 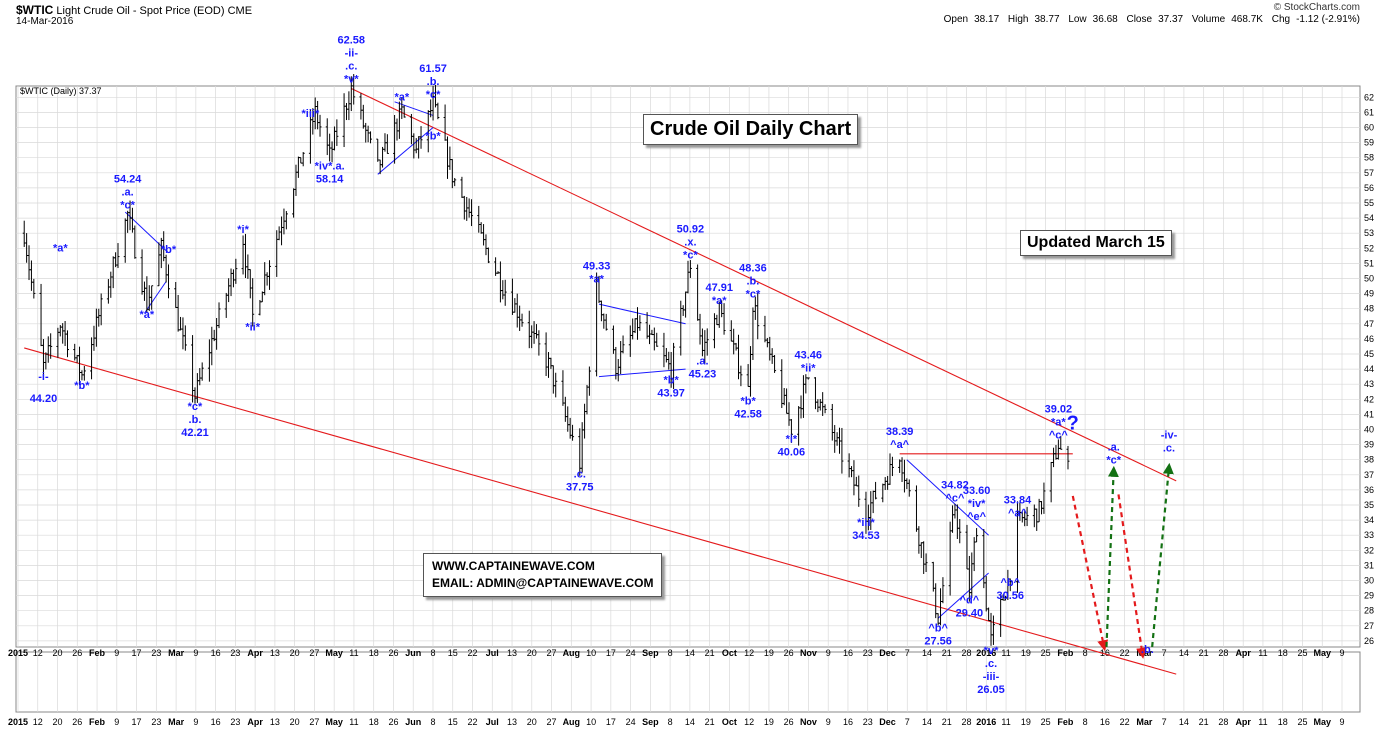 What do you see at coordinates (987, 19) in the screenshot?
I see `open-value: 38.17` at bounding box center [987, 19].